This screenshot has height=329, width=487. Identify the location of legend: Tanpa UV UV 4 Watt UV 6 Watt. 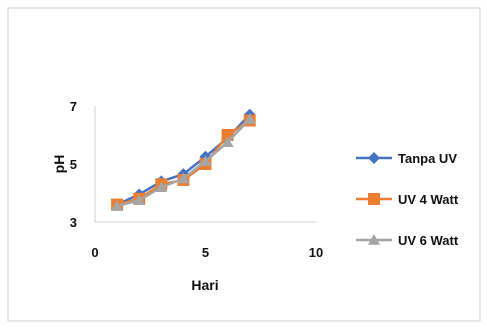
(407, 199).